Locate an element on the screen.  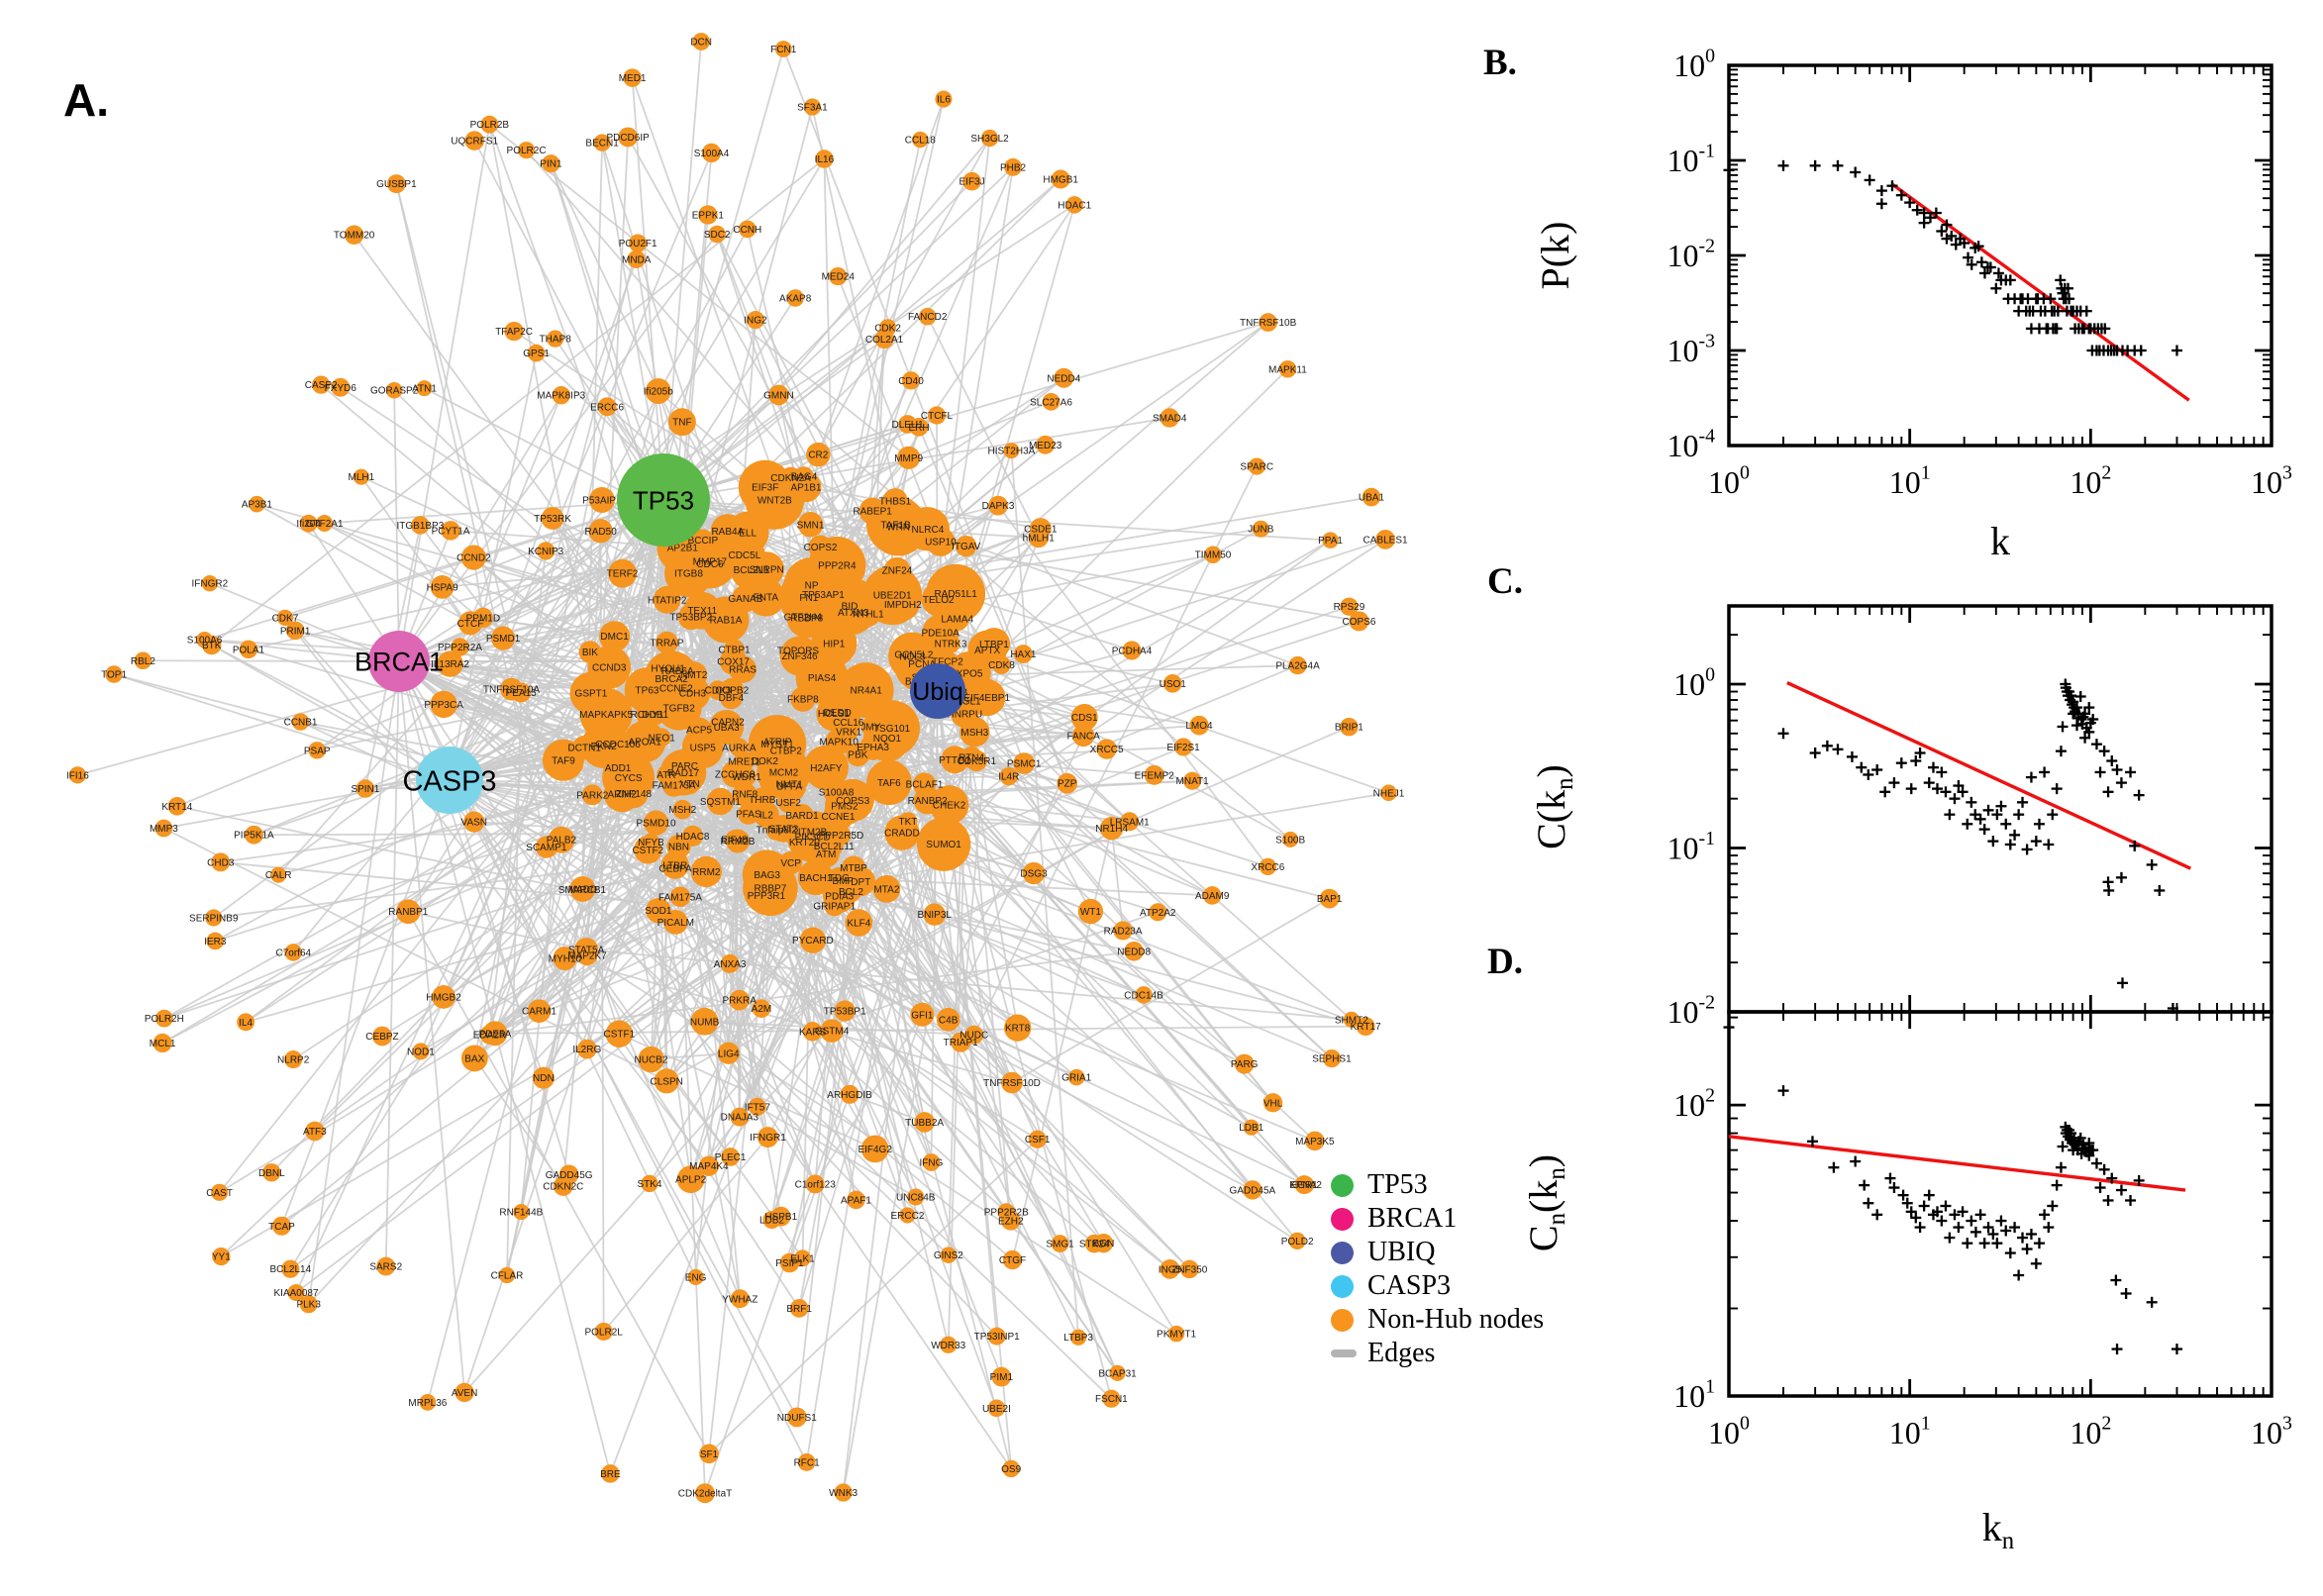
x-tick-label: 10¹ is located at coordinates (1910, 481).